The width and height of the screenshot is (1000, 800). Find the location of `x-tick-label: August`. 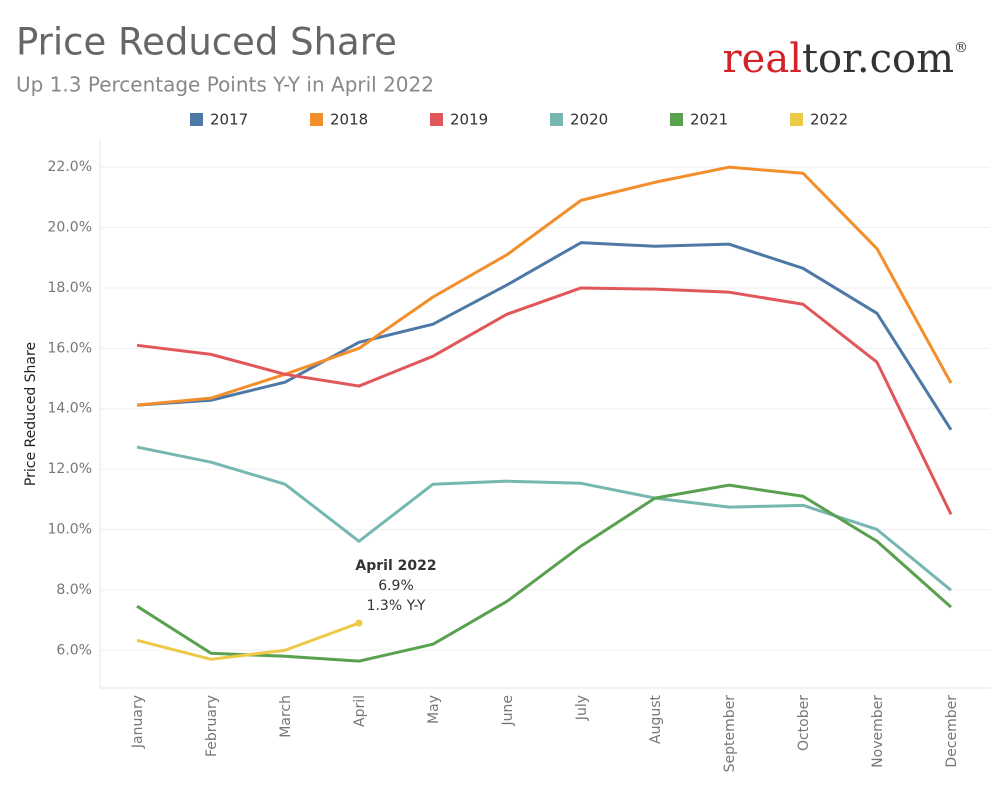

x-tick-label: August is located at coordinates (656, 719).